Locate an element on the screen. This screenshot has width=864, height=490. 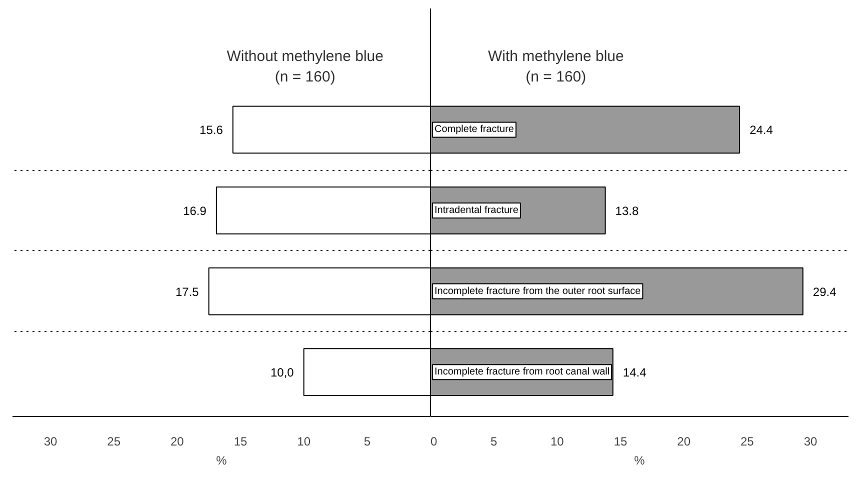
y-tick-label: Incomplete fracture from the outer root surface is located at coordinates (538, 291).